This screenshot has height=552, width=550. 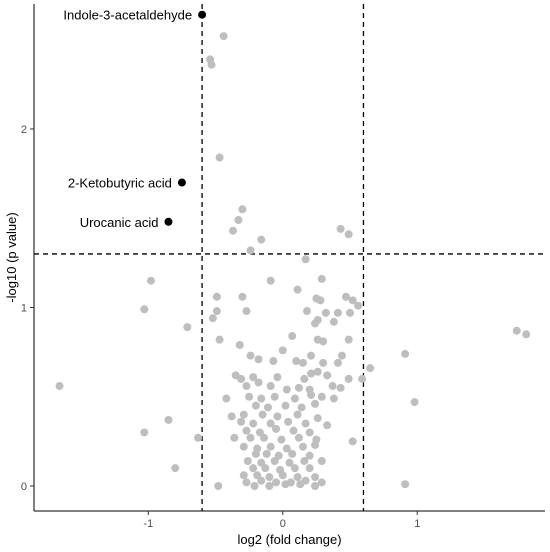 I want to click on point-label: Urocanic acid, so click(x=119, y=222).